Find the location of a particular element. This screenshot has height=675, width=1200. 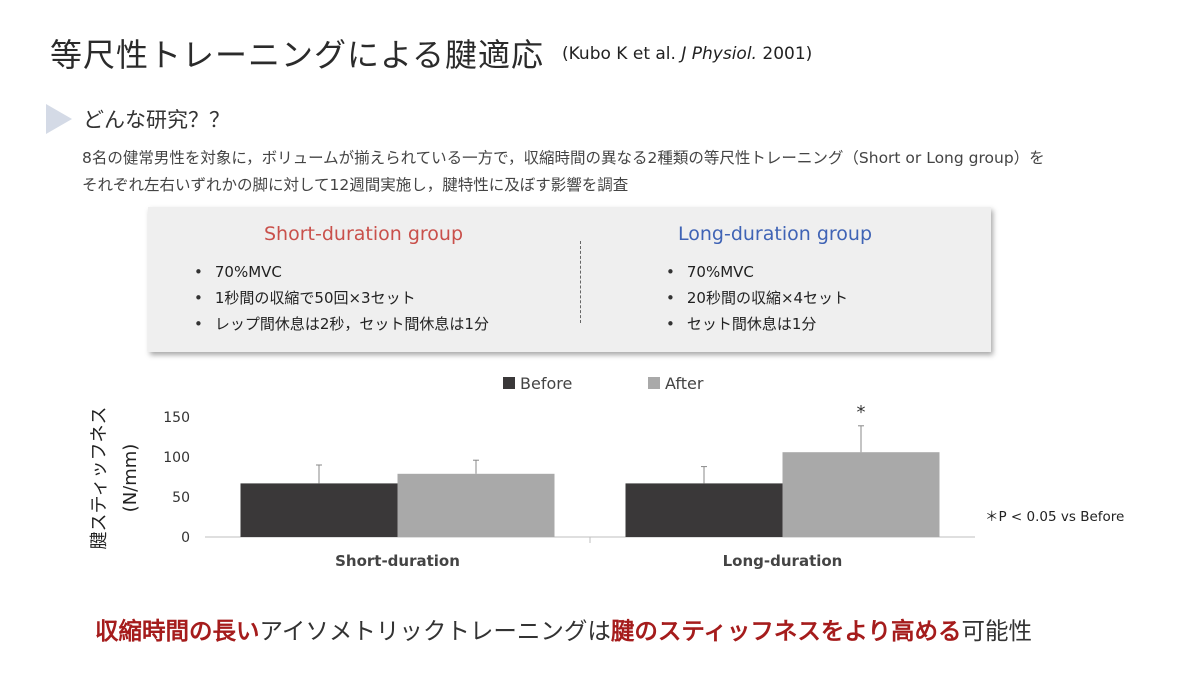

significance-note: ＊P < 0.05 vs Before is located at coordinates (1054, 517).